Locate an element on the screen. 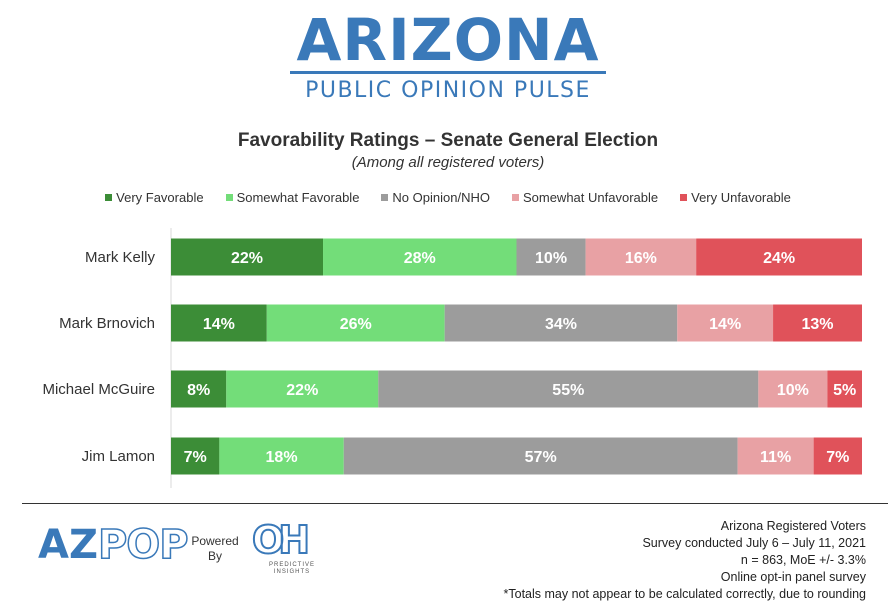  category-label: Mark Brnovich is located at coordinates (107, 323).